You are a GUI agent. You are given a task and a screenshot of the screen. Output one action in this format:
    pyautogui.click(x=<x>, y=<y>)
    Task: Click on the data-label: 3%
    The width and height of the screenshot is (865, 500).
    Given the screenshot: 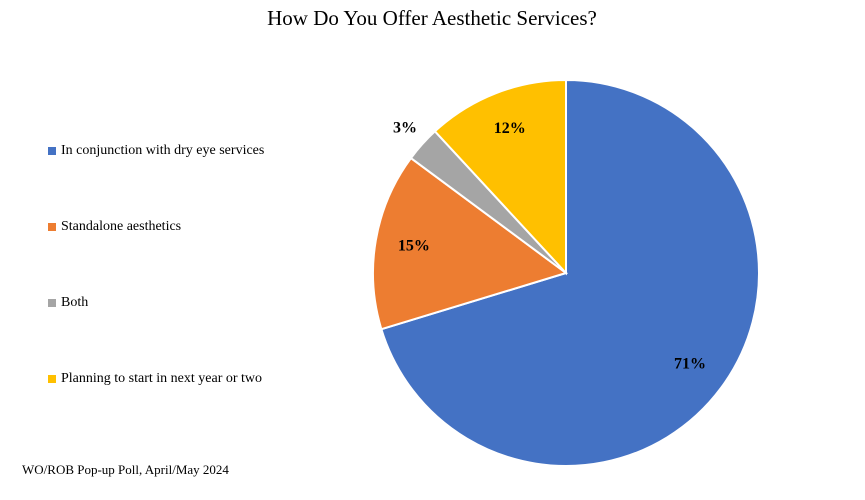 What is the action you would take?
    pyautogui.click(x=405, y=127)
    